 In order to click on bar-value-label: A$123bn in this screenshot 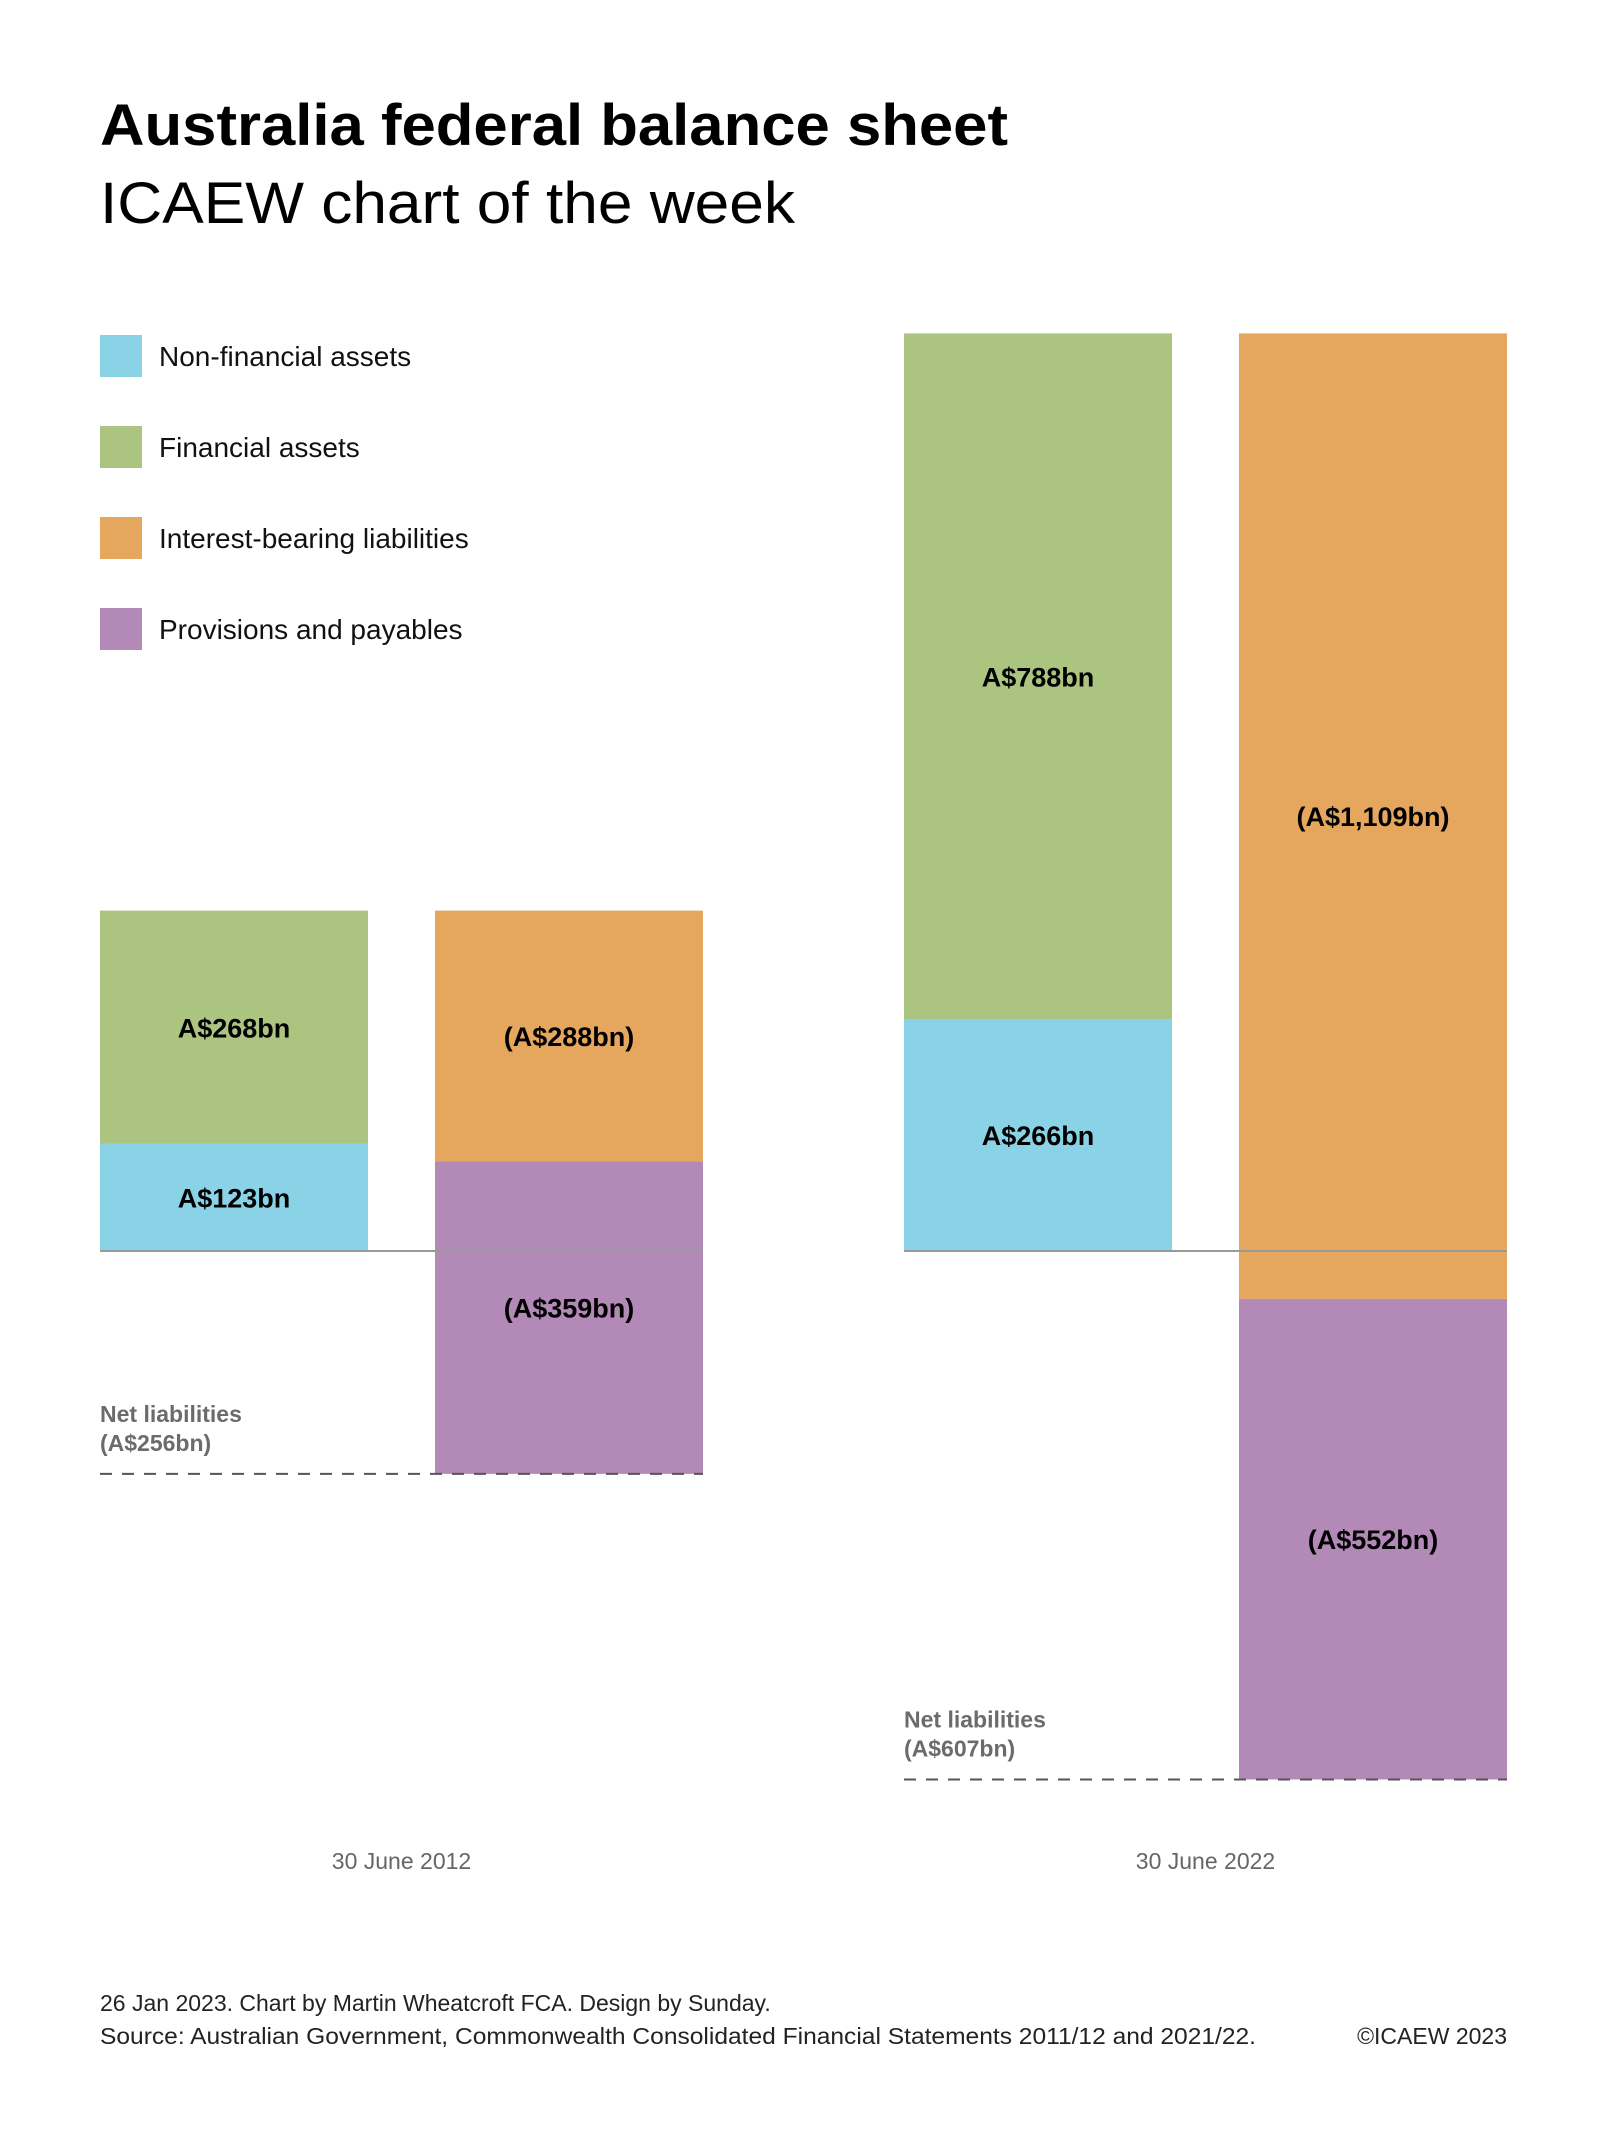, I will do `click(234, 1198)`.